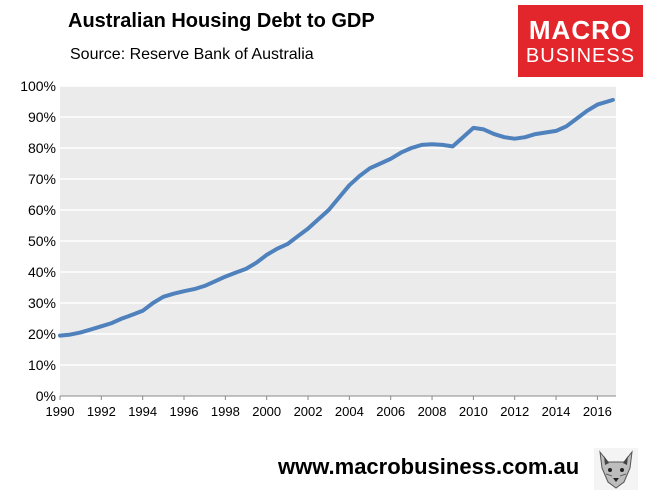 This screenshot has width=649, height=496. I want to click on y-tick-label: 20%, so click(42, 334).